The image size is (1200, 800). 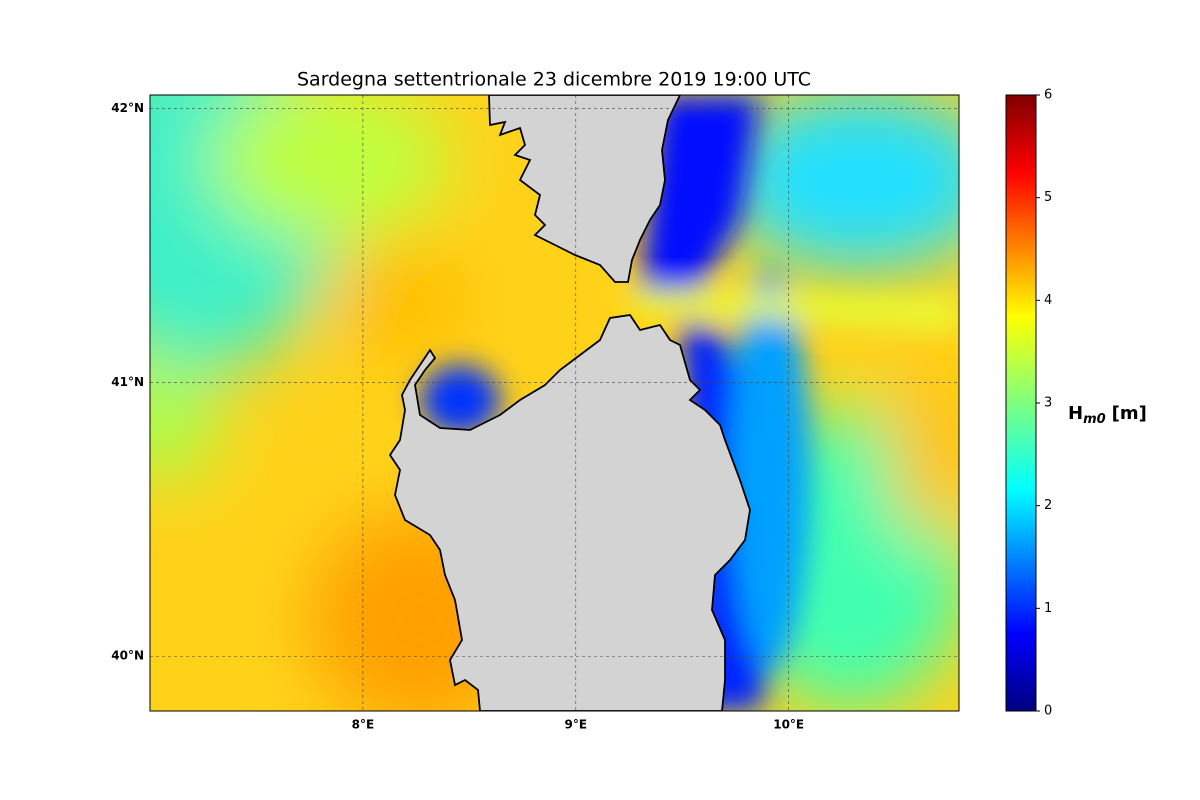 I want to click on colorbar-label: Hm0 [m], so click(x=1107, y=415).